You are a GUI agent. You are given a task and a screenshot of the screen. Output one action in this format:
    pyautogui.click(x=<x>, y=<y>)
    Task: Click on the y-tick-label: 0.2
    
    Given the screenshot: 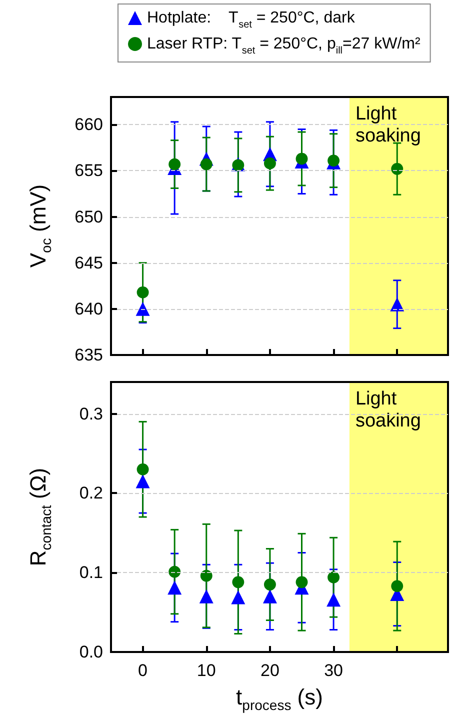 What is the action you would take?
    pyautogui.click(x=91, y=493)
    